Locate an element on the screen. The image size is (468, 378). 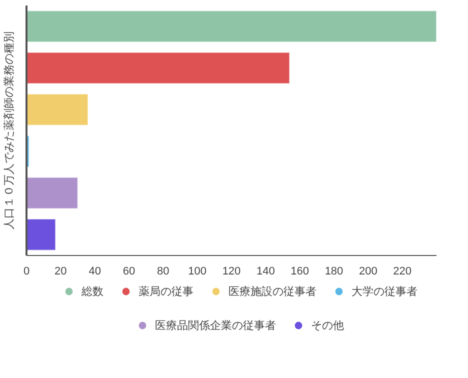
x-tick-label: 140 is located at coordinates (265, 272).